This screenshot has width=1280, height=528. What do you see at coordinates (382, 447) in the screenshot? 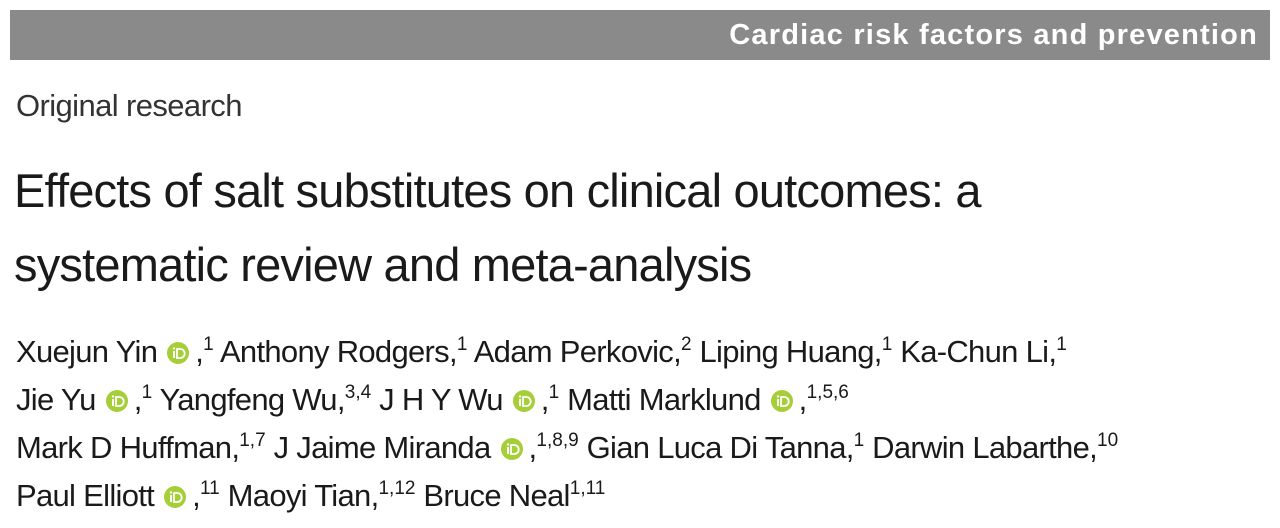
I see `author-name: J Jaime Miranda` at bounding box center [382, 447].